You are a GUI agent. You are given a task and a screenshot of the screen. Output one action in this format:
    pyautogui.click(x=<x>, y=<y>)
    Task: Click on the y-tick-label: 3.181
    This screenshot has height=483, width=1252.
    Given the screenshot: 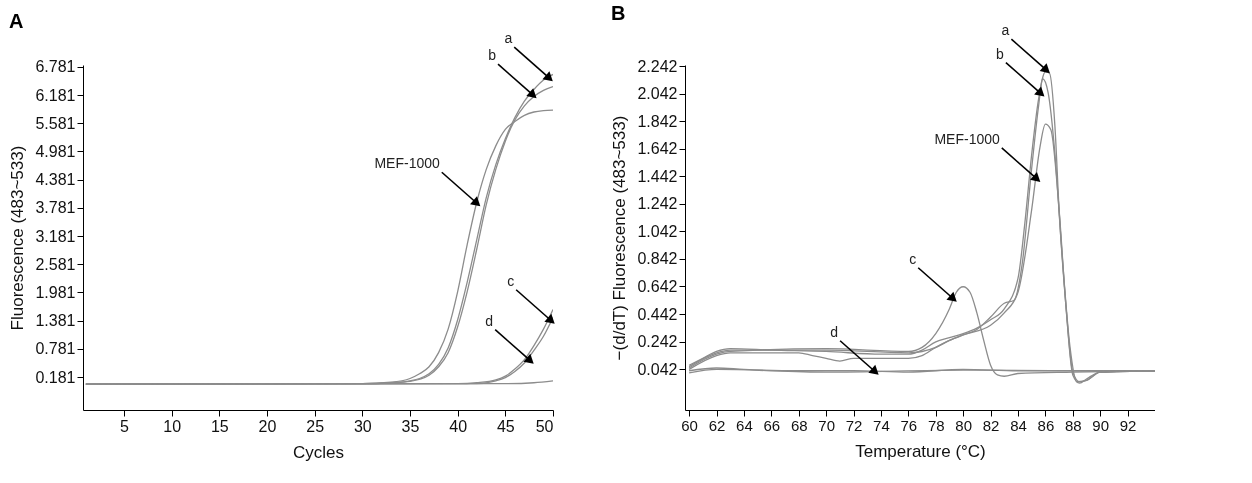 What is the action you would take?
    pyautogui.click(x=55, y=236)
    